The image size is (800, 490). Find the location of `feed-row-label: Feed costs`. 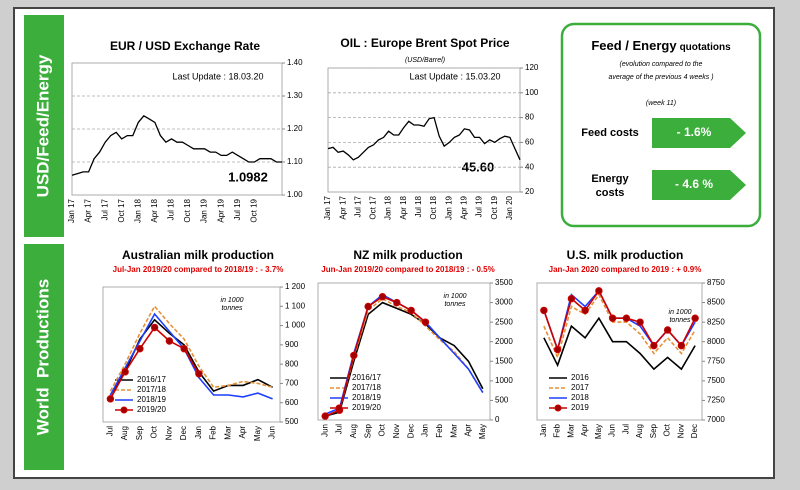

feed-row-label: Feed costs is located at coordinates (609, 133).